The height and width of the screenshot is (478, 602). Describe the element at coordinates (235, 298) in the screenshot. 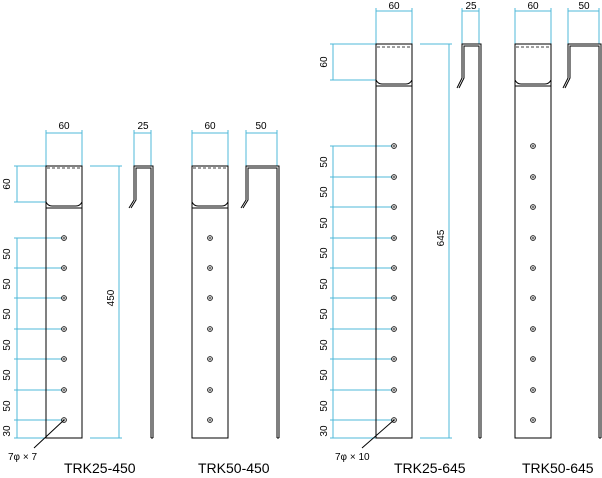

I see `drawing-trk50-450: 60 50 TRK50-450` at that location.